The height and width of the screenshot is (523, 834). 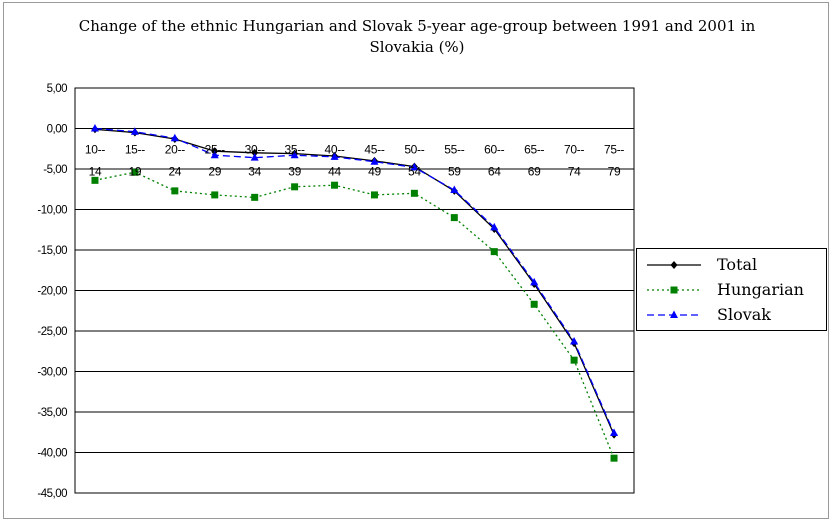 I want to click on x-tick-label-bottom: 54, so click(x=414, y=172).